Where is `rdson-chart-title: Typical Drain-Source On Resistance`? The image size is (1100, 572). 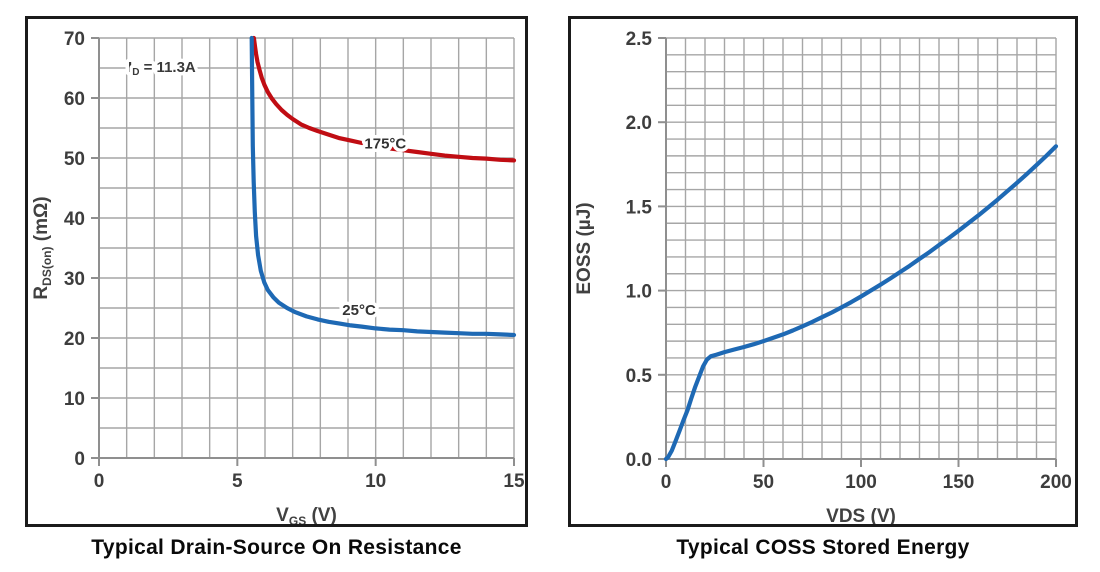
rdson-chart-title: Typical Drain-Source On Resistance is located at coordinates (276, 547).